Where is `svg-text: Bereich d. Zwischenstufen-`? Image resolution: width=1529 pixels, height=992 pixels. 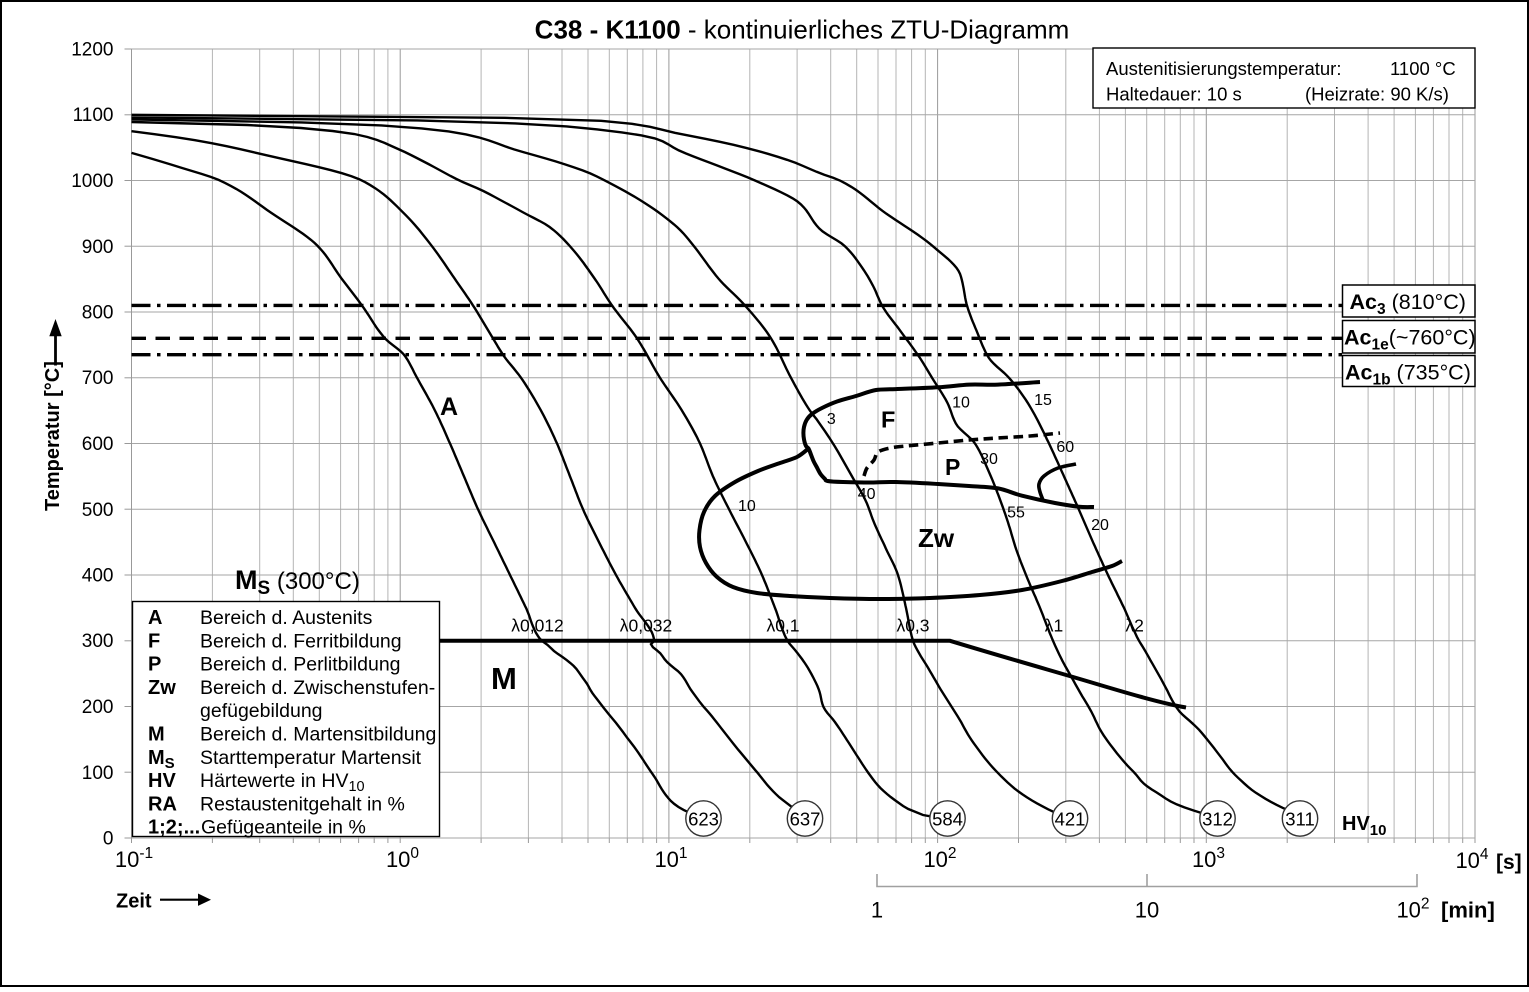
svg-text: Bereich d. Zwischenstufen- is located at coordinates (317, 688).